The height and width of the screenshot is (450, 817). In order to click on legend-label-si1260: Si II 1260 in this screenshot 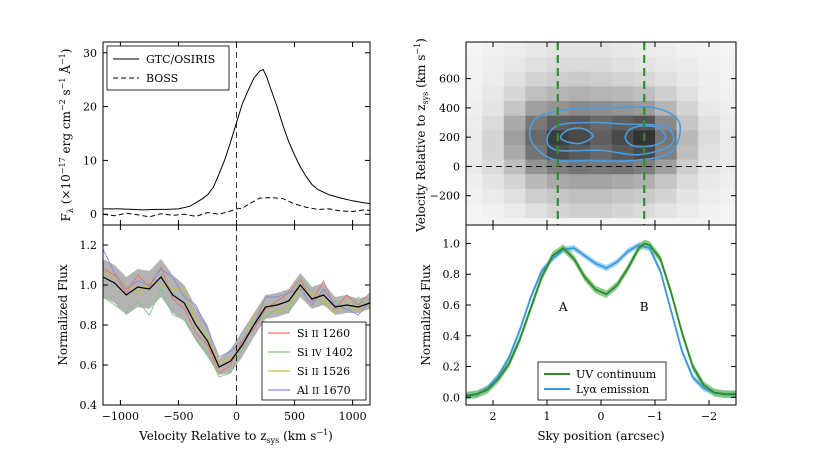, I will do `click(323, 333)`.